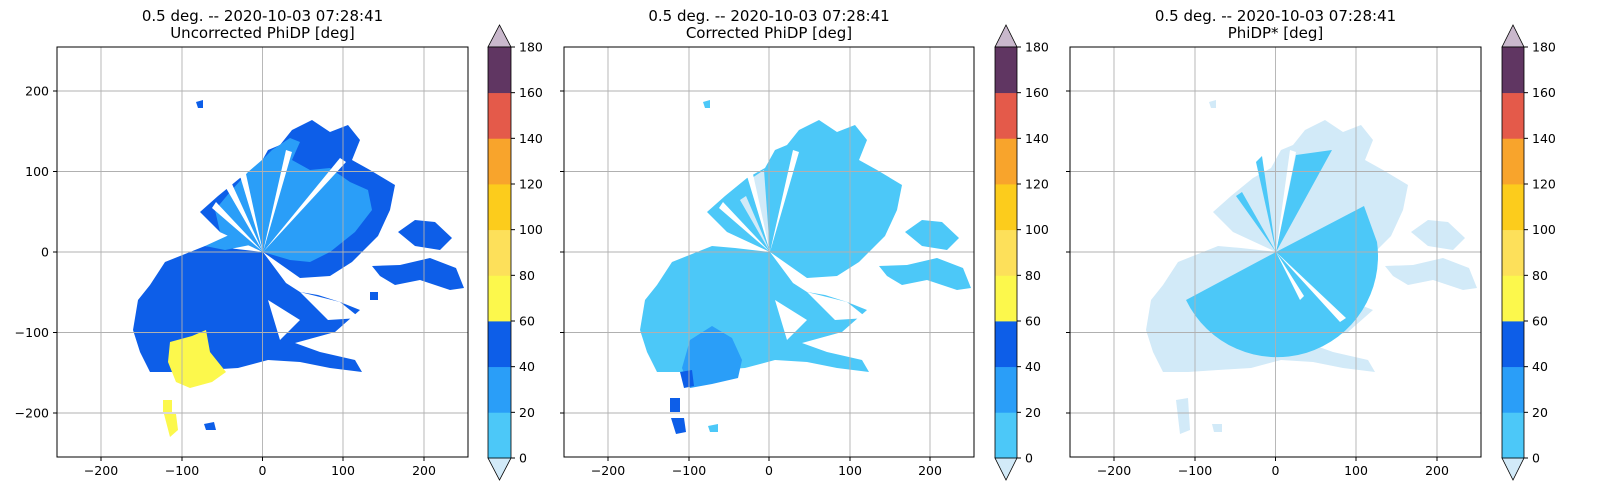  What do you see at coordinates (37, 171) in the screenshot?
I see `y-tick-label: 100` at bounding box center [37, 171].